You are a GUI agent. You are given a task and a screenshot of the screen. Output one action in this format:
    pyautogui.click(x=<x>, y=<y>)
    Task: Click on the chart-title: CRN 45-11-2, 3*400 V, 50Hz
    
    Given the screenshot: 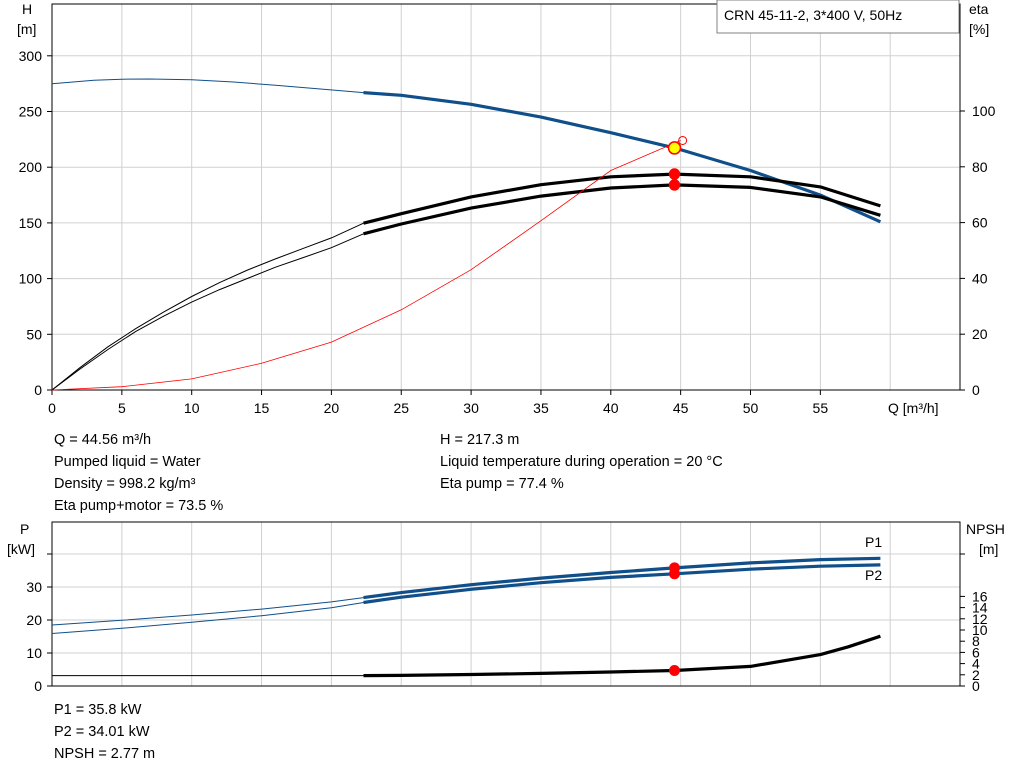 What is the action you would take?
    pyautogui.click(x=813, y=15)
    